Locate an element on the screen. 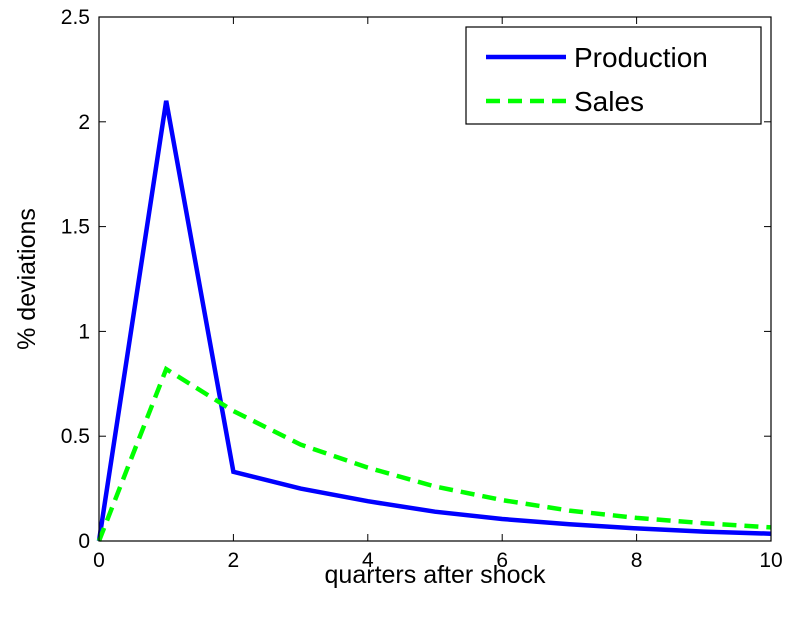  x-tick-label: 2 is located at coordinates (234, 560).